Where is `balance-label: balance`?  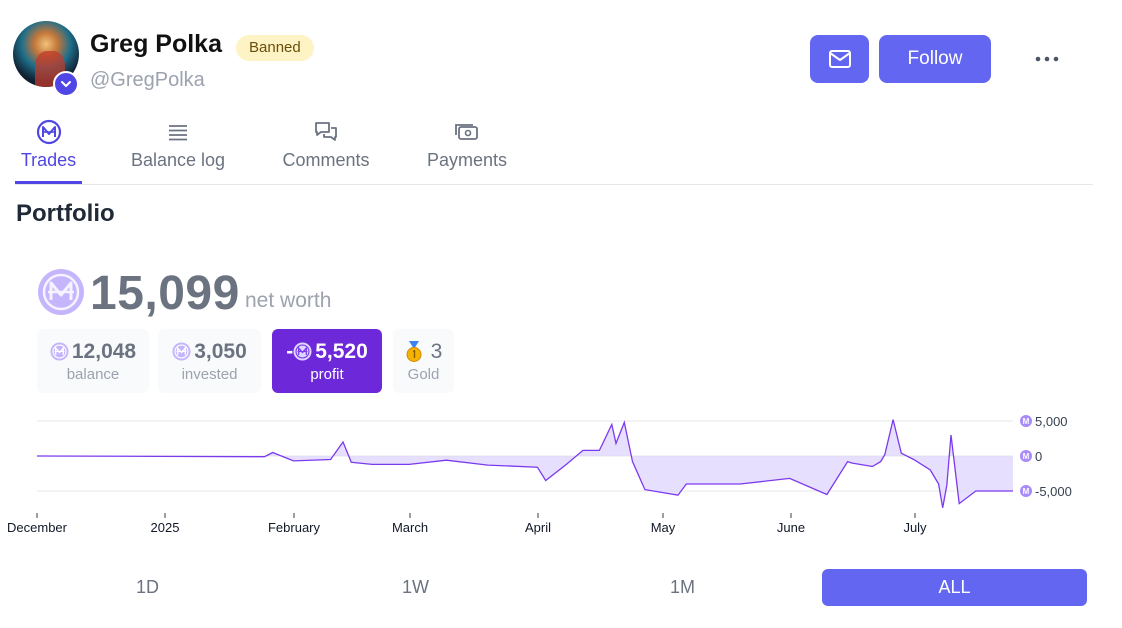
balance-label: balance is located at coordinates (93, 374).